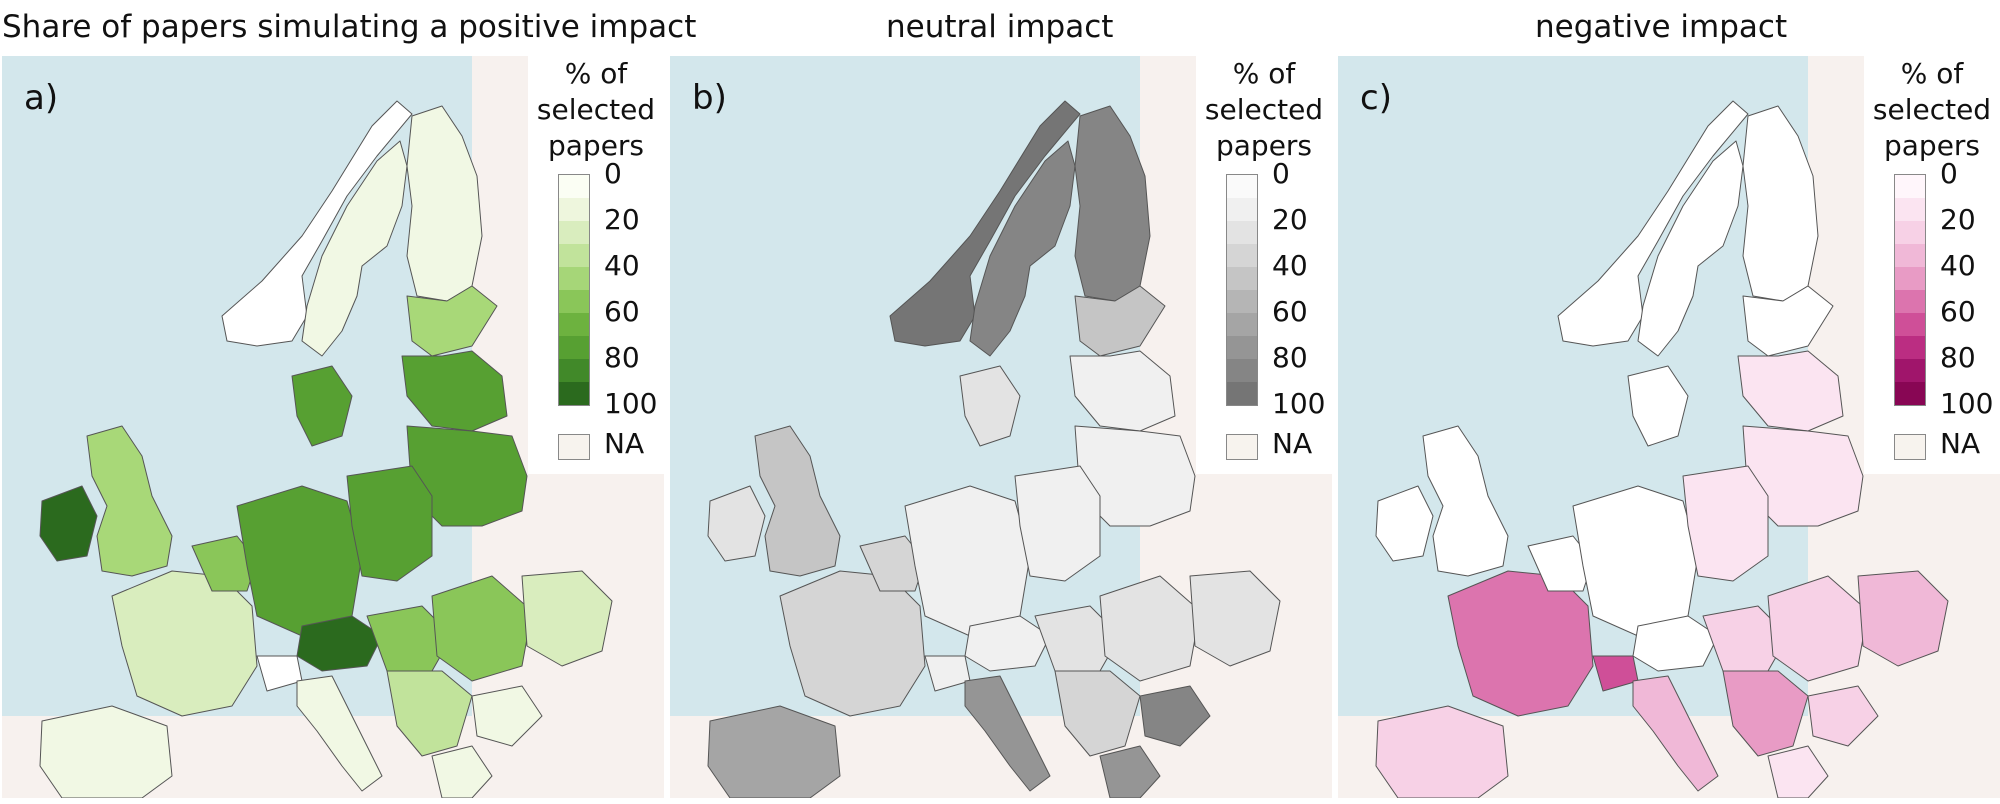  I want to click on legend-tick-60: 60, so click(622, 311).